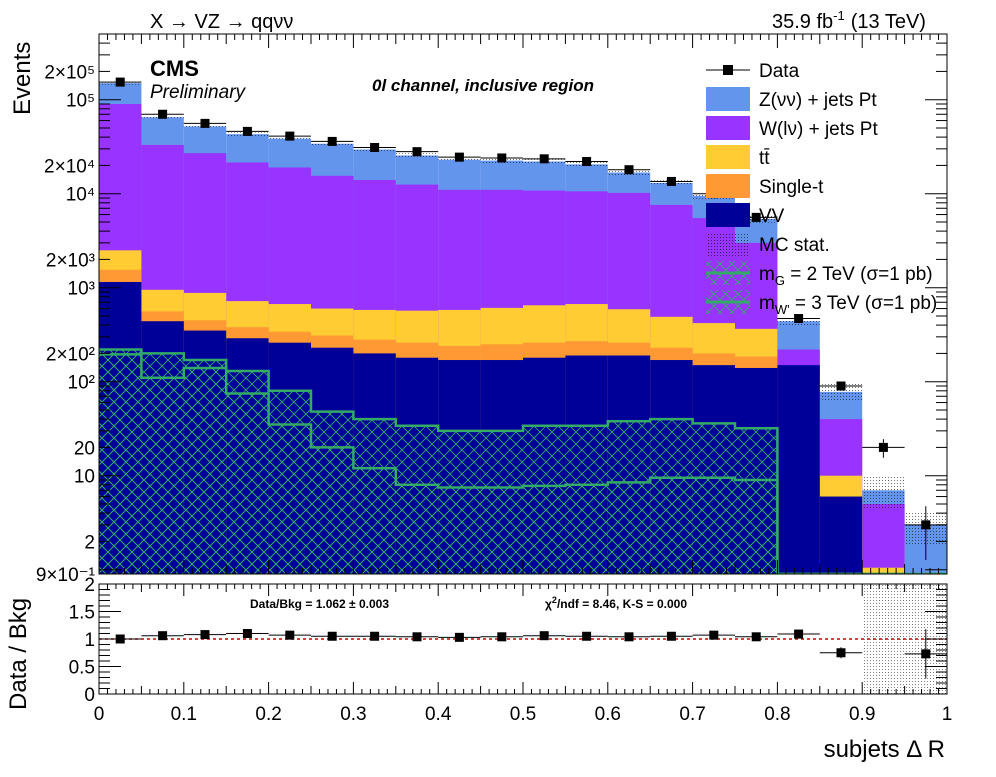 Image resolution: width=996 pixels, height=777 pixels. I want to click on energy-label: (13 TeV), so click(888, 22).